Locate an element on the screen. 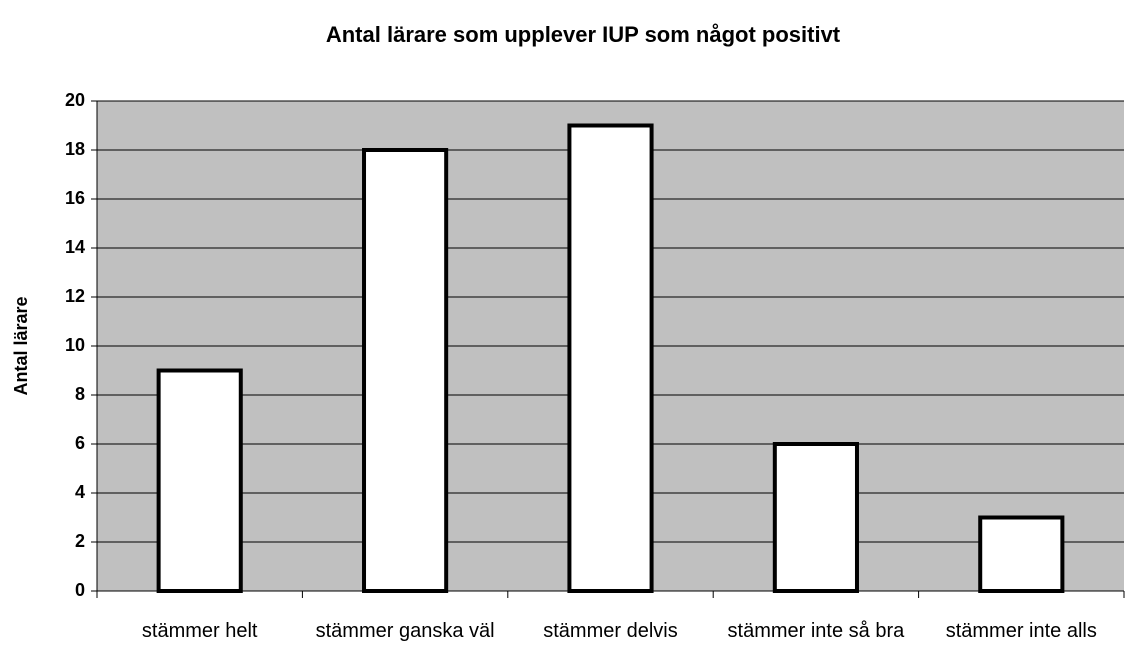 This screenshot has height=669, width=1125. x-tick-label: stämmer inte alls is located at coordinates (1021, 631).